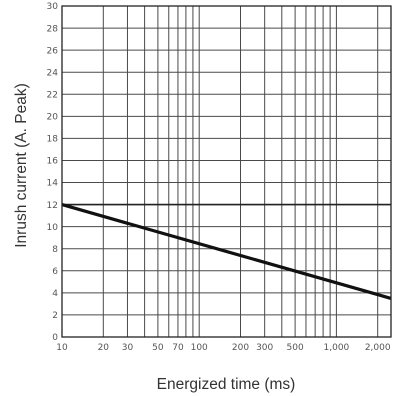 The width and height of the screenshot is (393, 396). I want to click on x-tick-label: 10, so click(62, 348).